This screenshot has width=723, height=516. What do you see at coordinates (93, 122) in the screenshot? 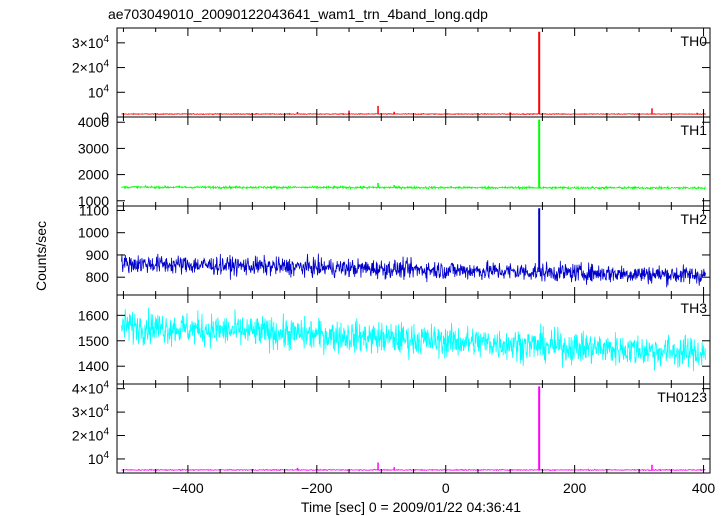
I see `y-tick-label: 4000` at bounding box center [93, 122].